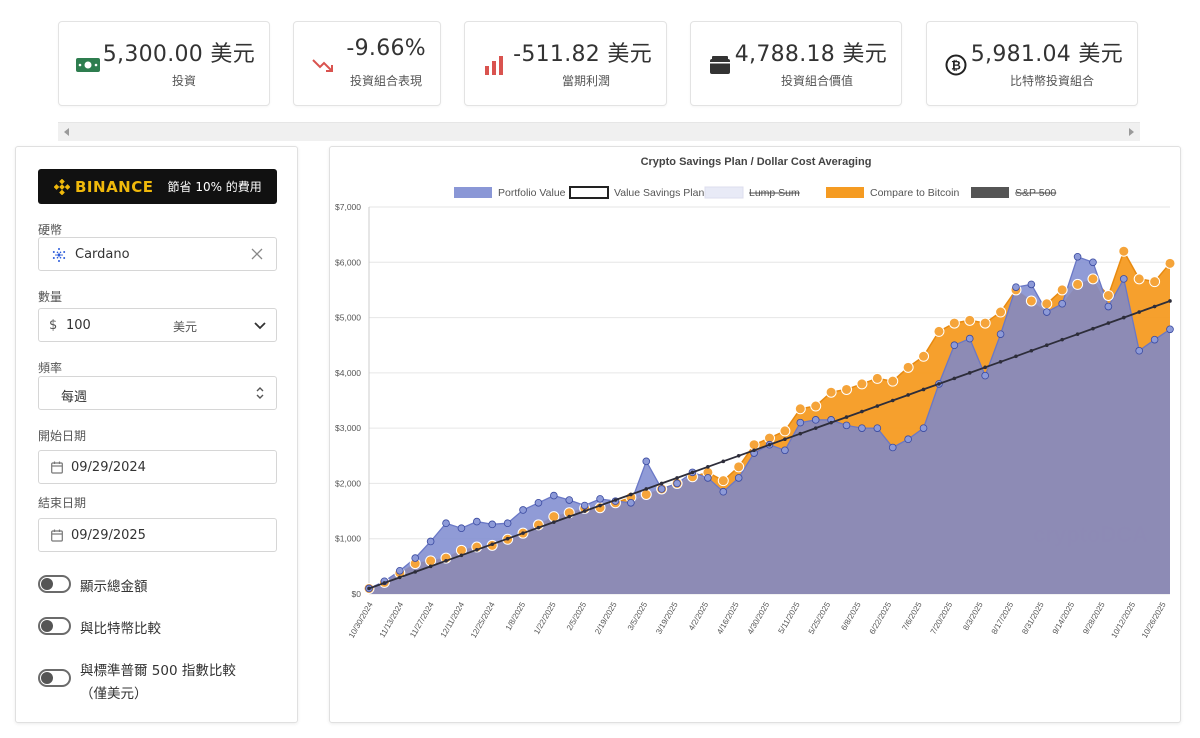 The height and width of the screenshot is (738, 1200). What do you see at coordinates (392, 619) in the screenshot?
I see `x-tick-label: 11/13/2024` at bounding box center [392, 619].